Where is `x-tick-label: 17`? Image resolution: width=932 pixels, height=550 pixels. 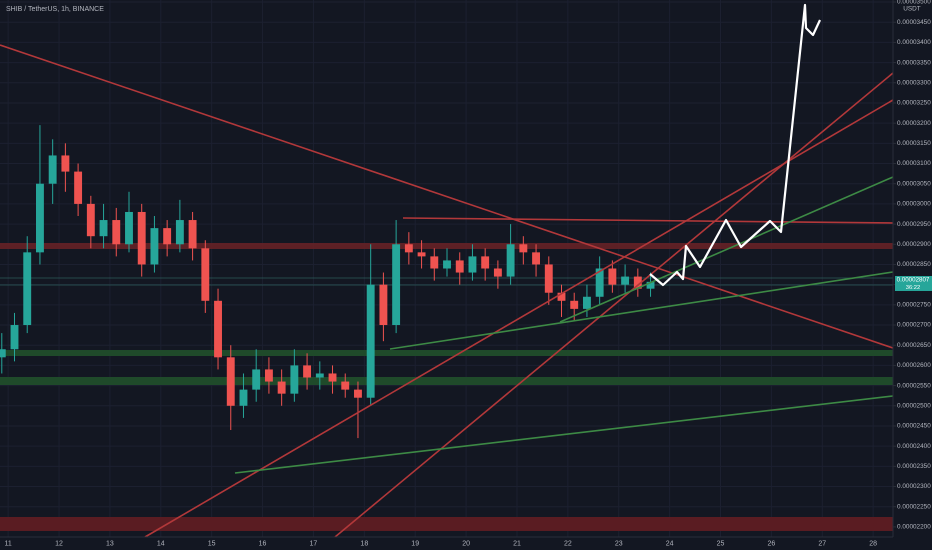 x-tick-label: 17 is located at coordinates (314, 543).